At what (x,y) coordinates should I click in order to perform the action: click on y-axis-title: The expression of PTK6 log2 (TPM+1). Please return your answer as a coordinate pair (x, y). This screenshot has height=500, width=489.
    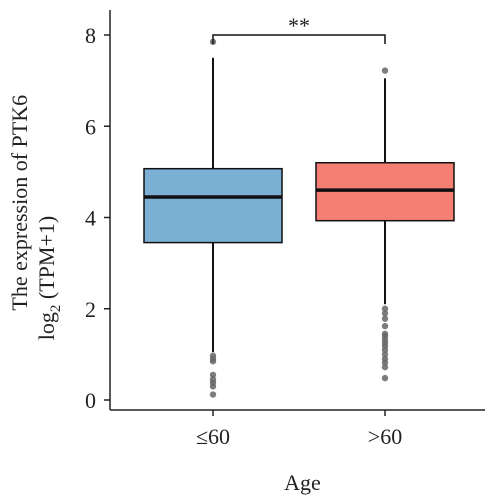
    Looking at the image, I should click on (35, 214).